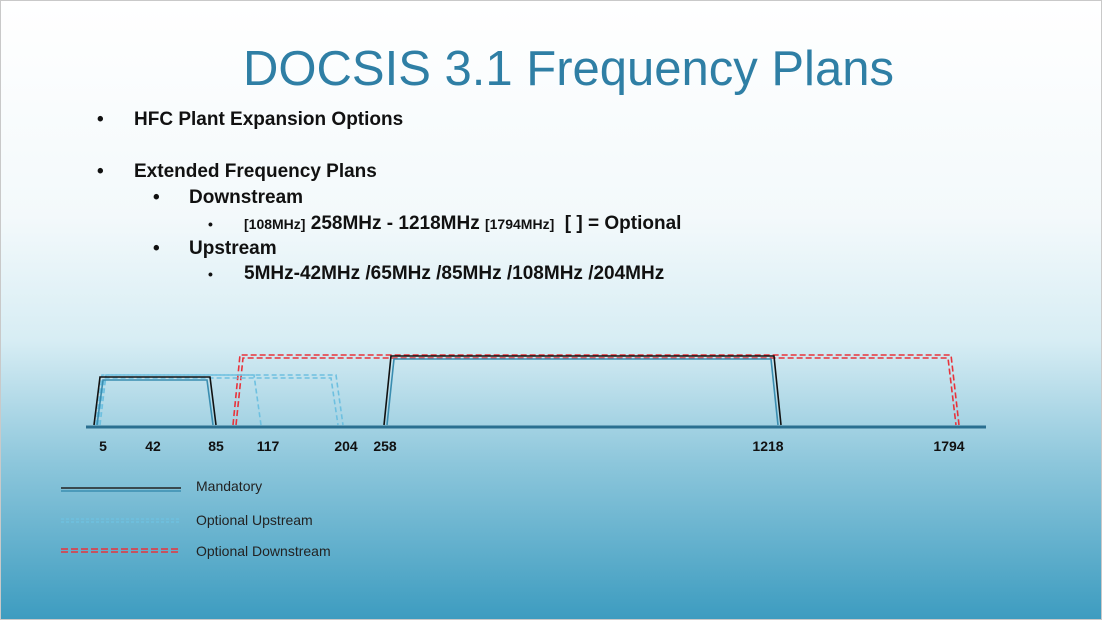 Image resolution: width=1102 pixels, height=620 pixels. Describe the element at coordinates (519, 224) in the screenshot. I see `text: [1794MHz]` at that location.